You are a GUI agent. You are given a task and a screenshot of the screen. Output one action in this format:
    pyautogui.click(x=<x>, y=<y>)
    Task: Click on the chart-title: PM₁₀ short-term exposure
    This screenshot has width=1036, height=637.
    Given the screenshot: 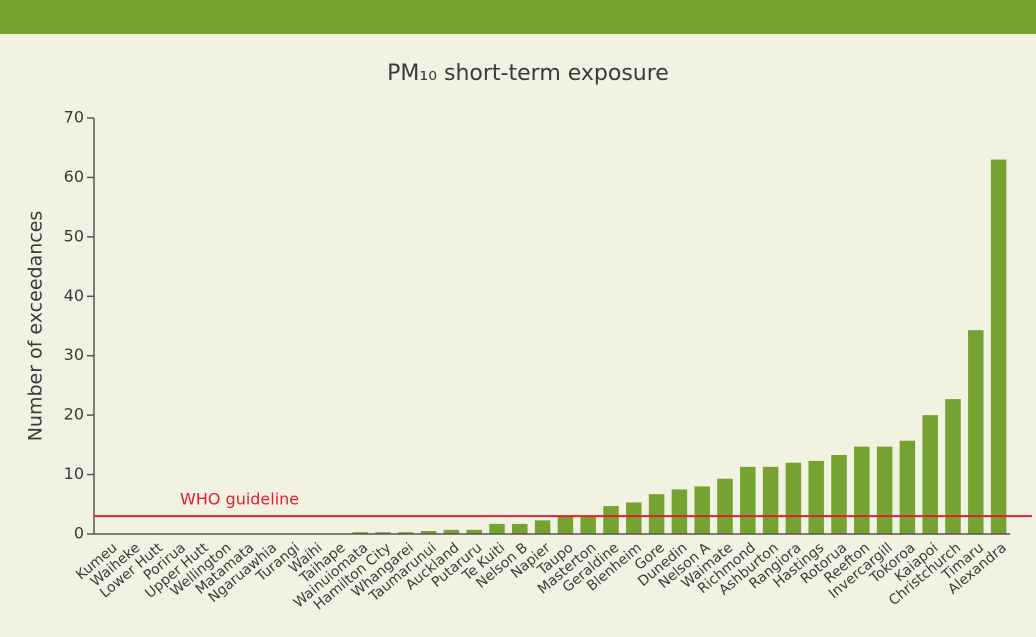 What is the action you would take?
    pyautogui.click(x=528, y=73)
    